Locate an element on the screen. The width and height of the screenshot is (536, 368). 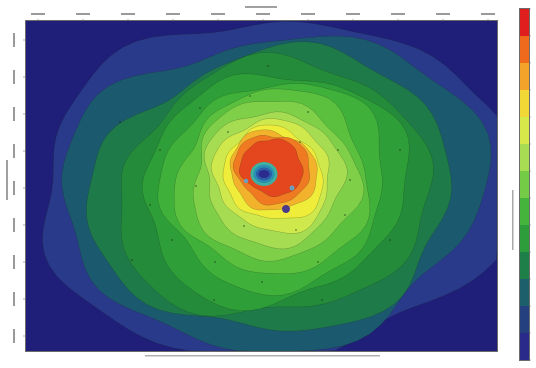
y-axis-title-mark is located at coordinates (7, 180).